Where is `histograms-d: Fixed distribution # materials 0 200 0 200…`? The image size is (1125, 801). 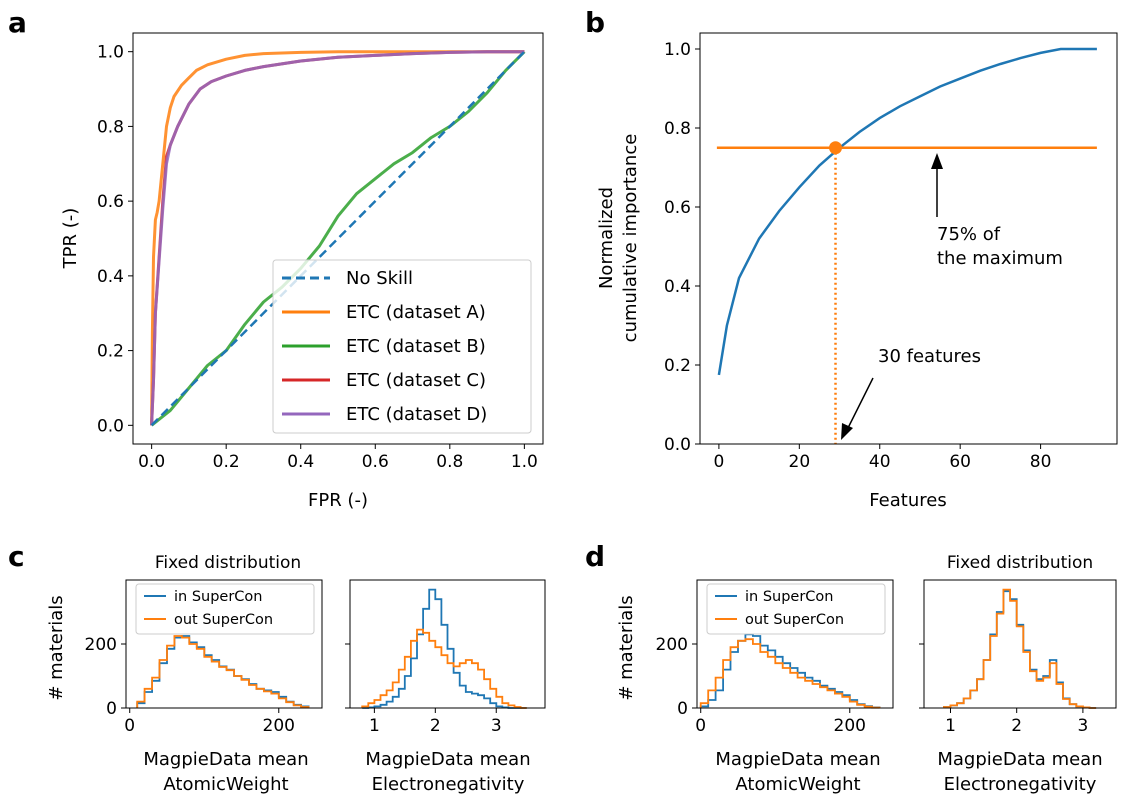 histograms-d: Fixed distribution # materials 0 200 0 200… is located at coordinates (866, 674).